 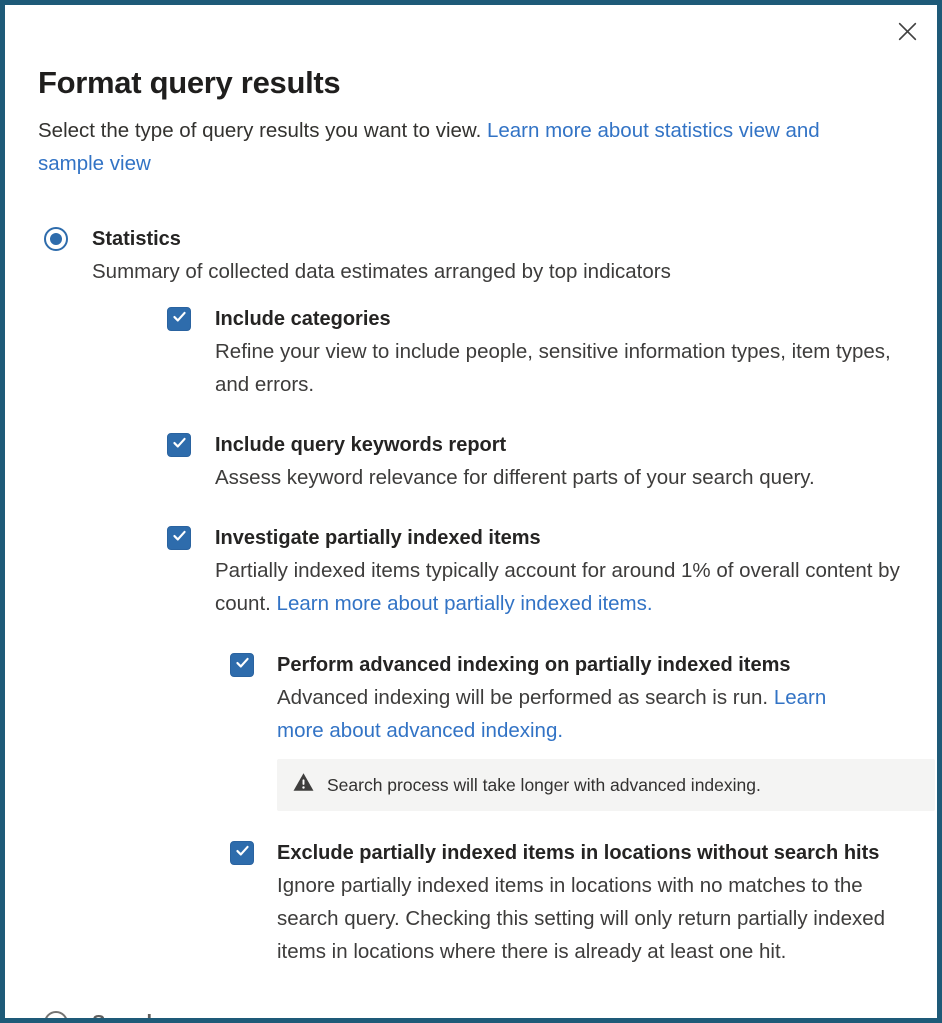 I want to click on checkbox-partially-indexed, so click(x=179, y=538).